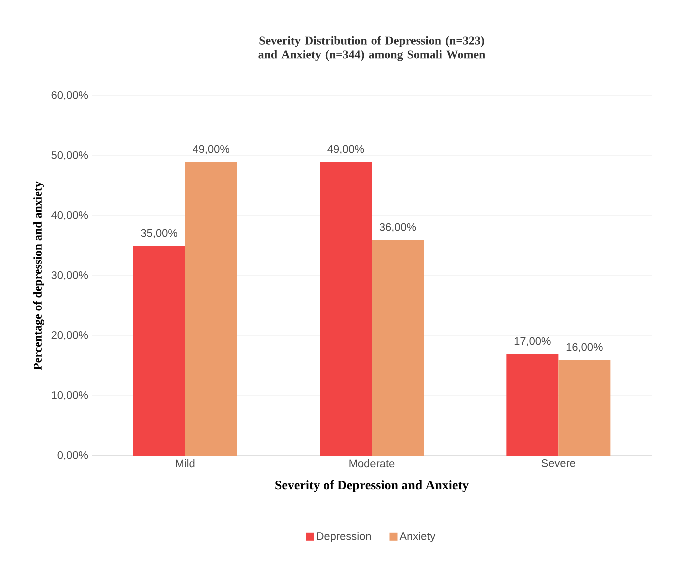  I want to click on y-tick-label: 60,00%, so click(70, 96).